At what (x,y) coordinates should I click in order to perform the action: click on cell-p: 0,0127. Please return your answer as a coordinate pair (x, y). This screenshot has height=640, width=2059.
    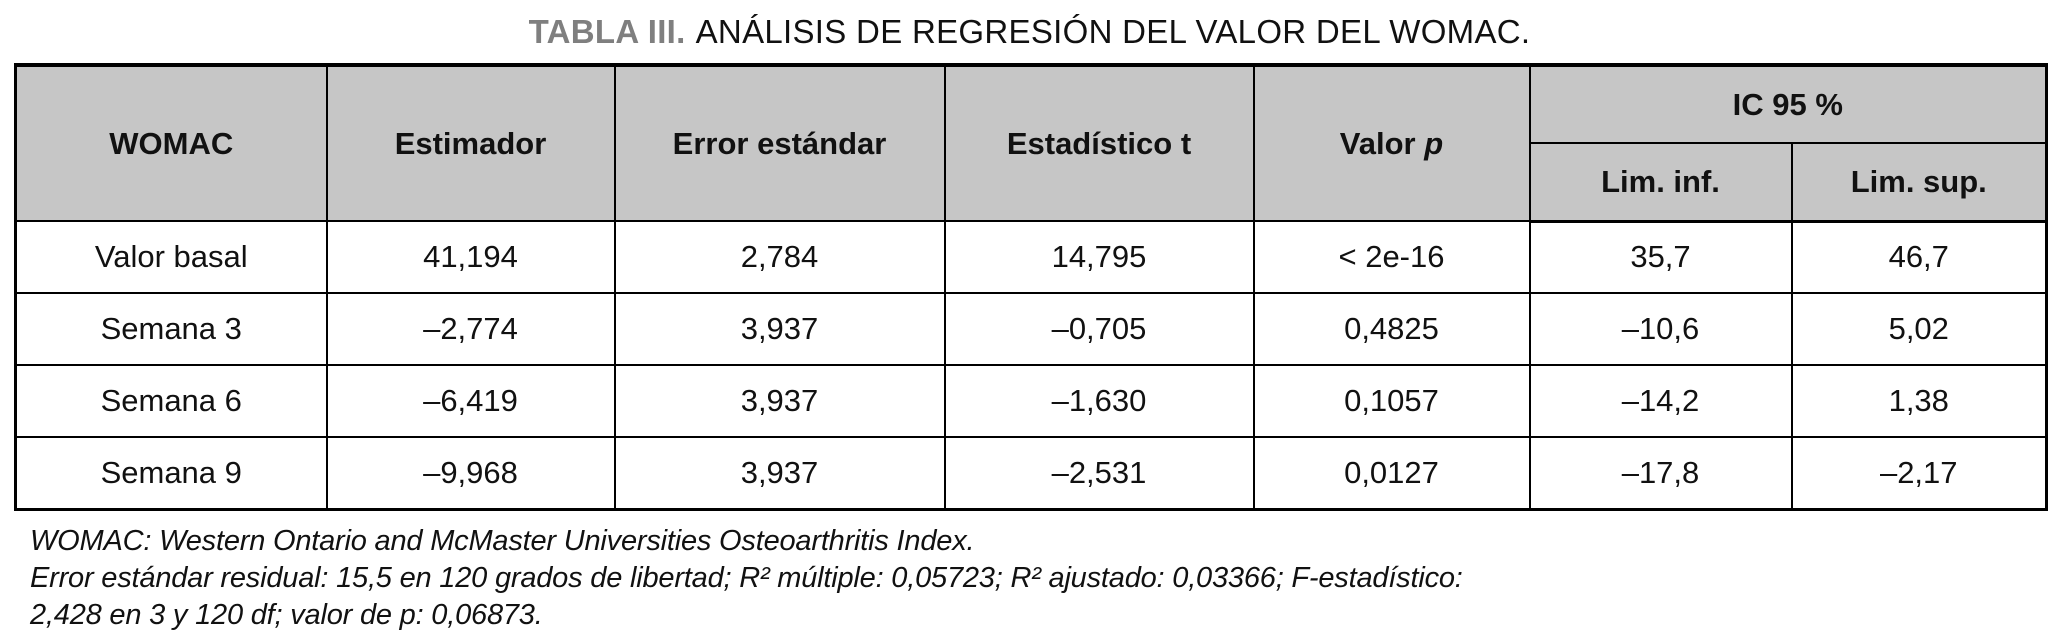
    Looking at the image, I should click on (1391, 473).